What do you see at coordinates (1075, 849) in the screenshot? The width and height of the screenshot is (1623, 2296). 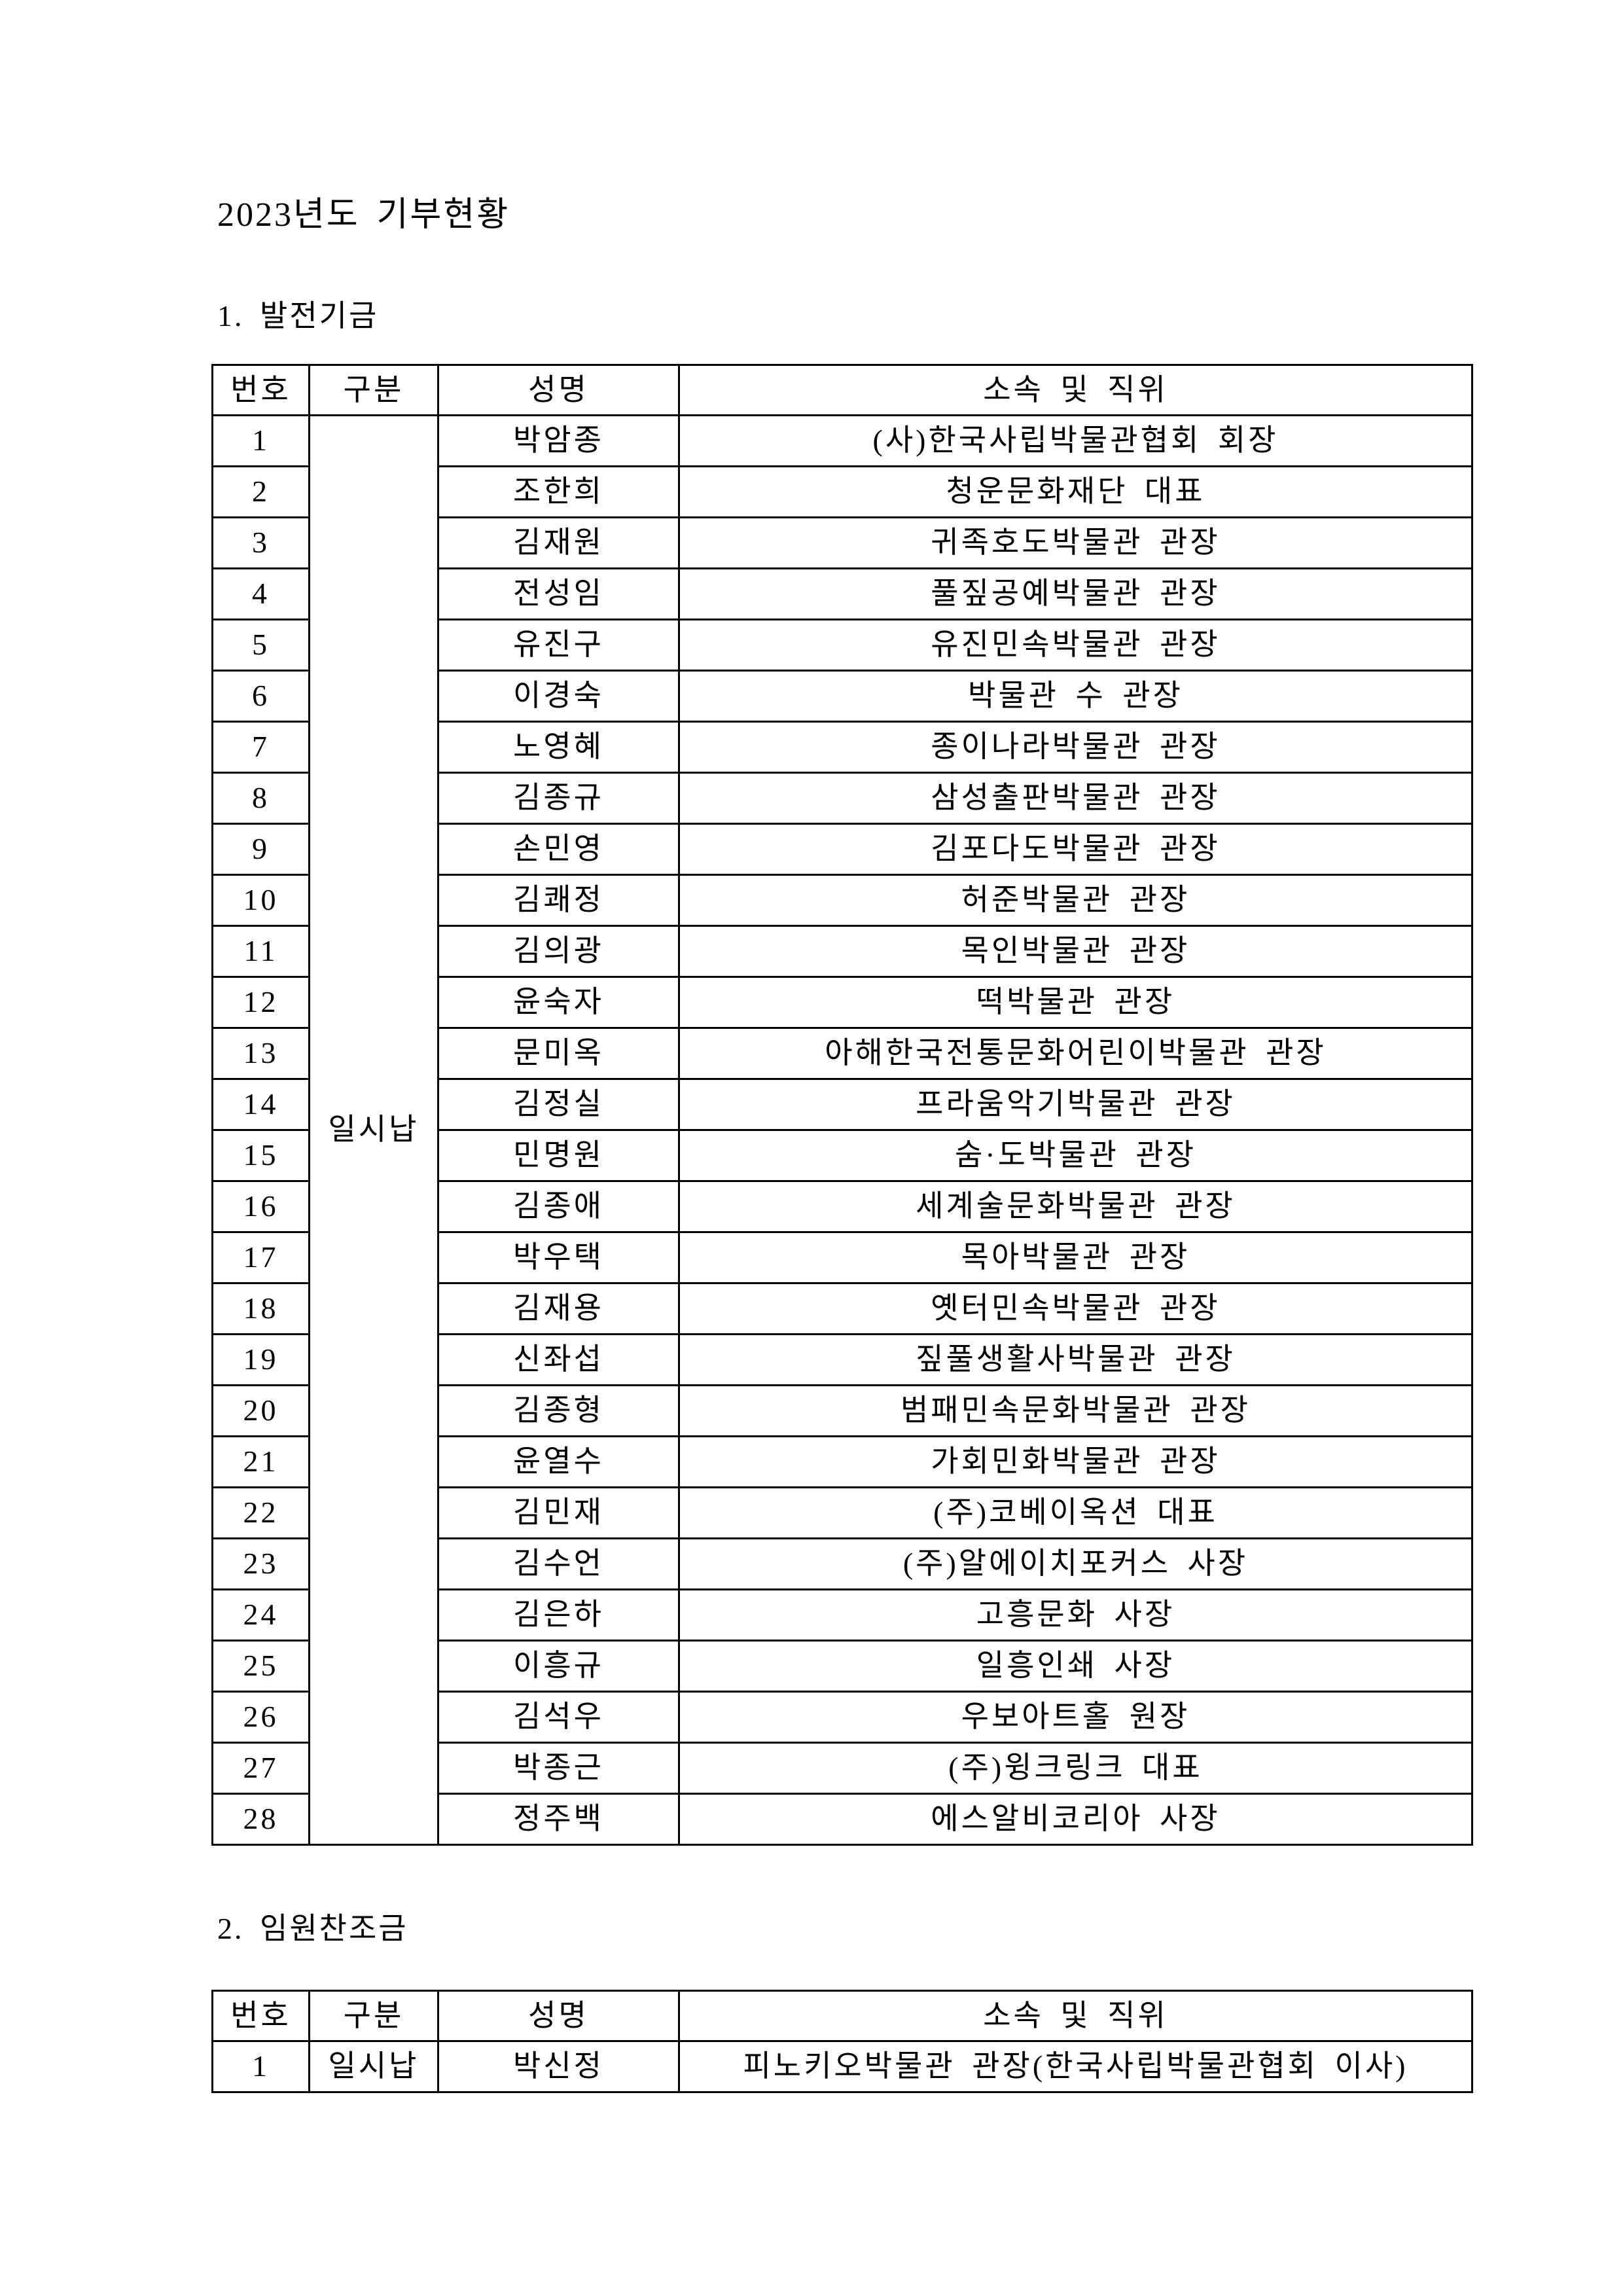 I see `affiliation-cell: 김포다도박물관 관장` at bounding box center [1075, 849].